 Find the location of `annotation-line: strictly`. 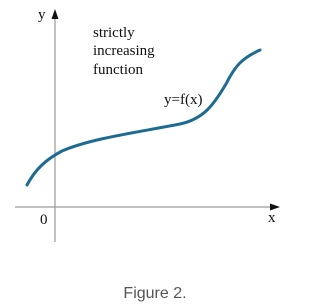

annotation-line: strictly is located at coordinates (114, 33).